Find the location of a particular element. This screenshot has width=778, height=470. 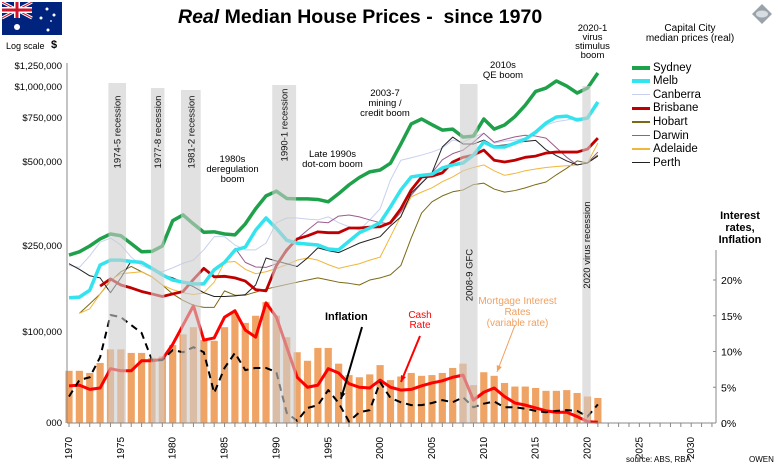

recession-label: 1977-8 recession is located at coordinates (158, 132).